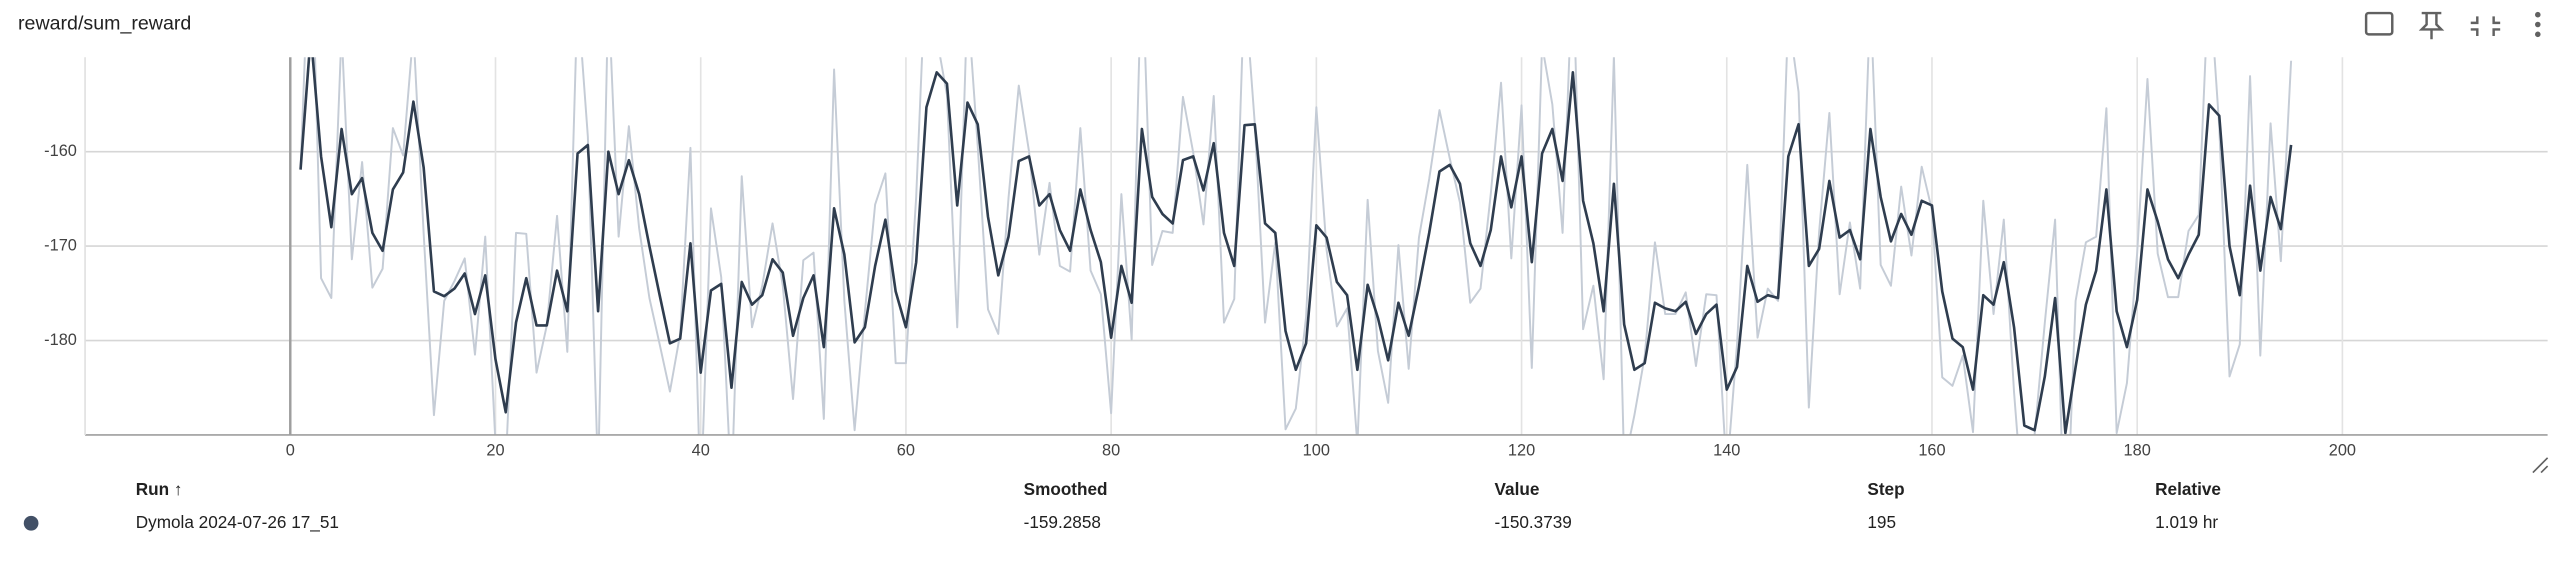  I want to click on y-tick-label: -170, so click(60, 245).